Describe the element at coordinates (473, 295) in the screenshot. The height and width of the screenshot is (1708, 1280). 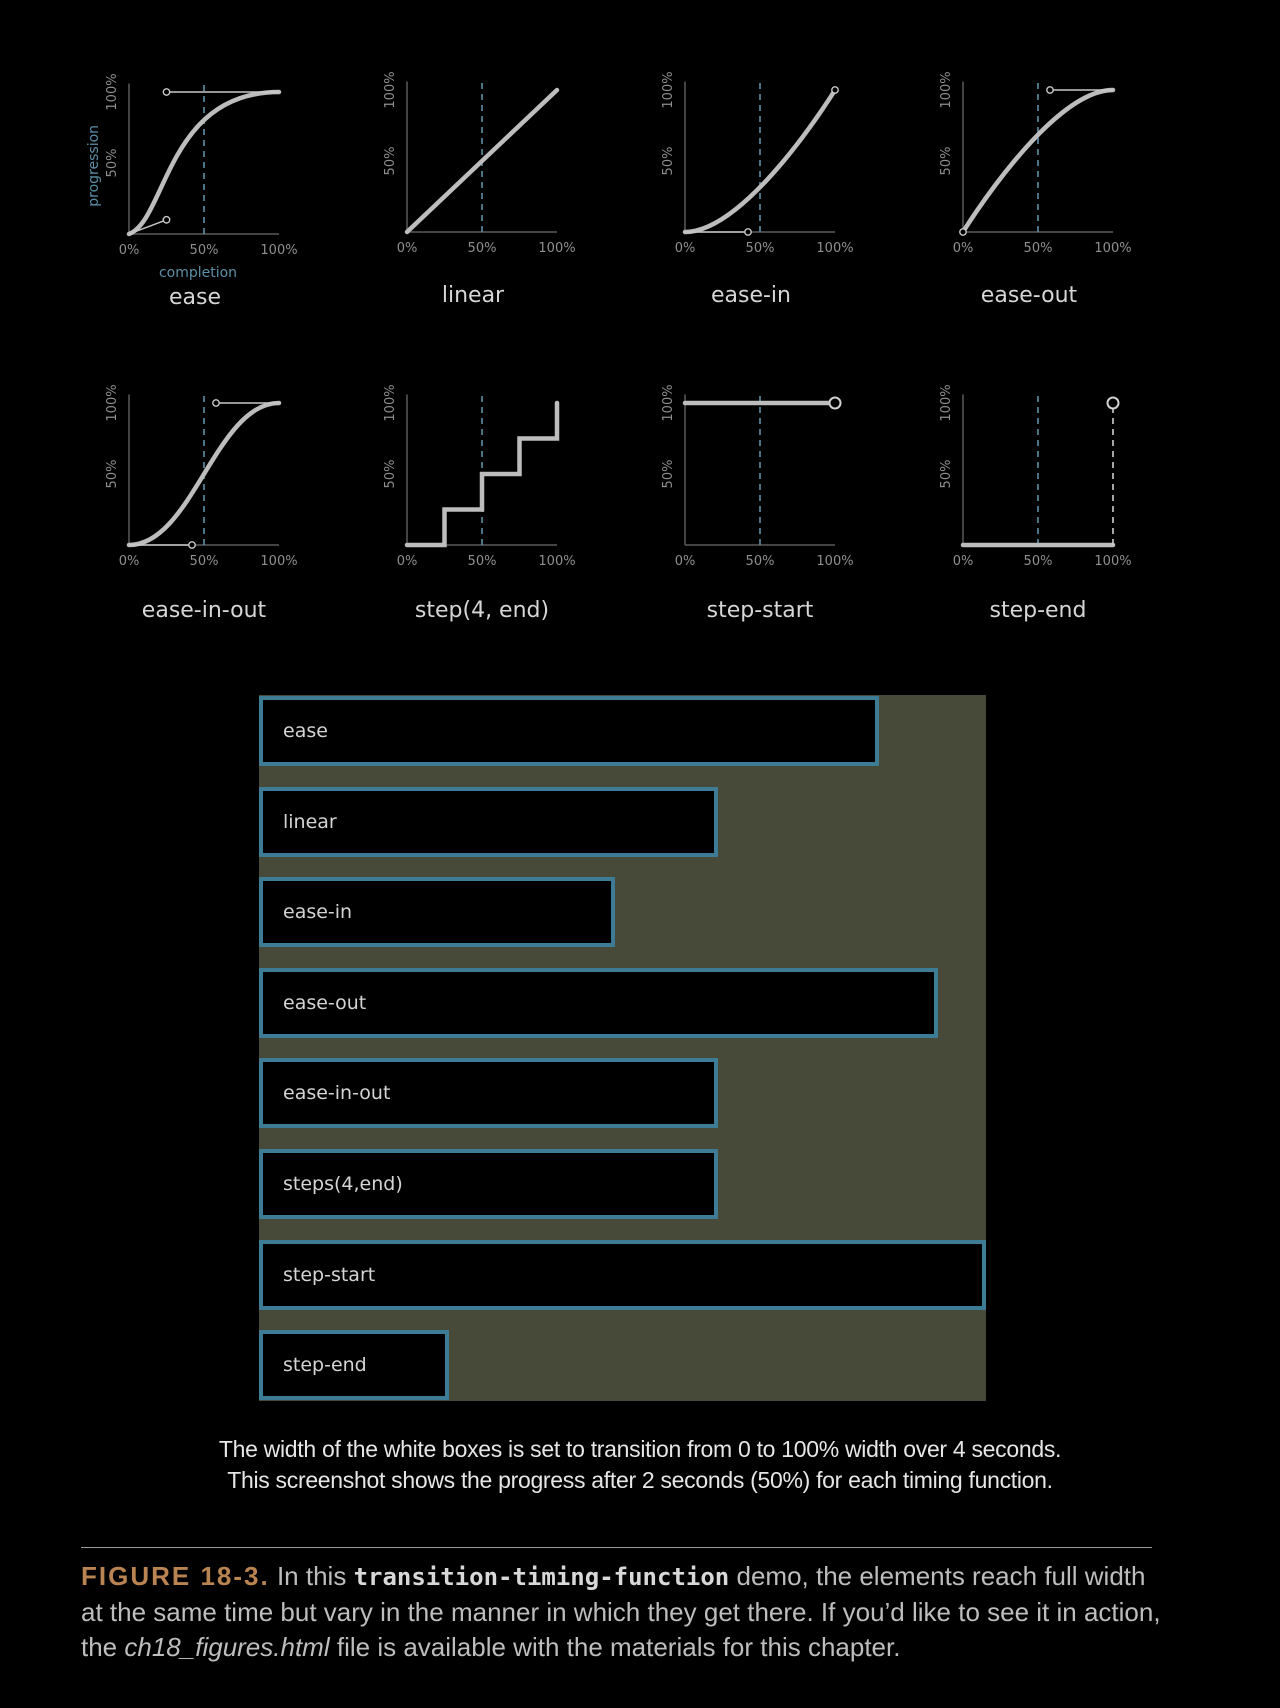
I see `label-linear: linear` at that location.